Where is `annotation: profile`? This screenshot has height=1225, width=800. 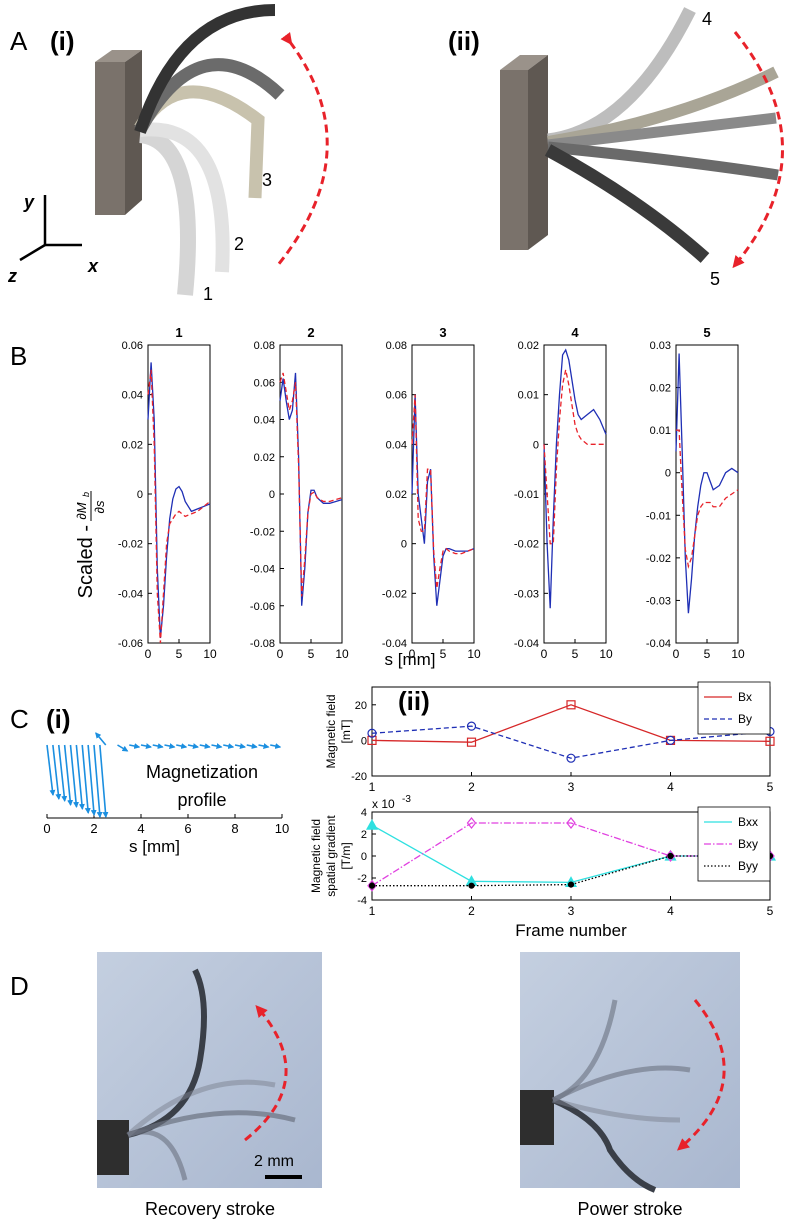
annotation: profile is located at coordinates (201, 800).